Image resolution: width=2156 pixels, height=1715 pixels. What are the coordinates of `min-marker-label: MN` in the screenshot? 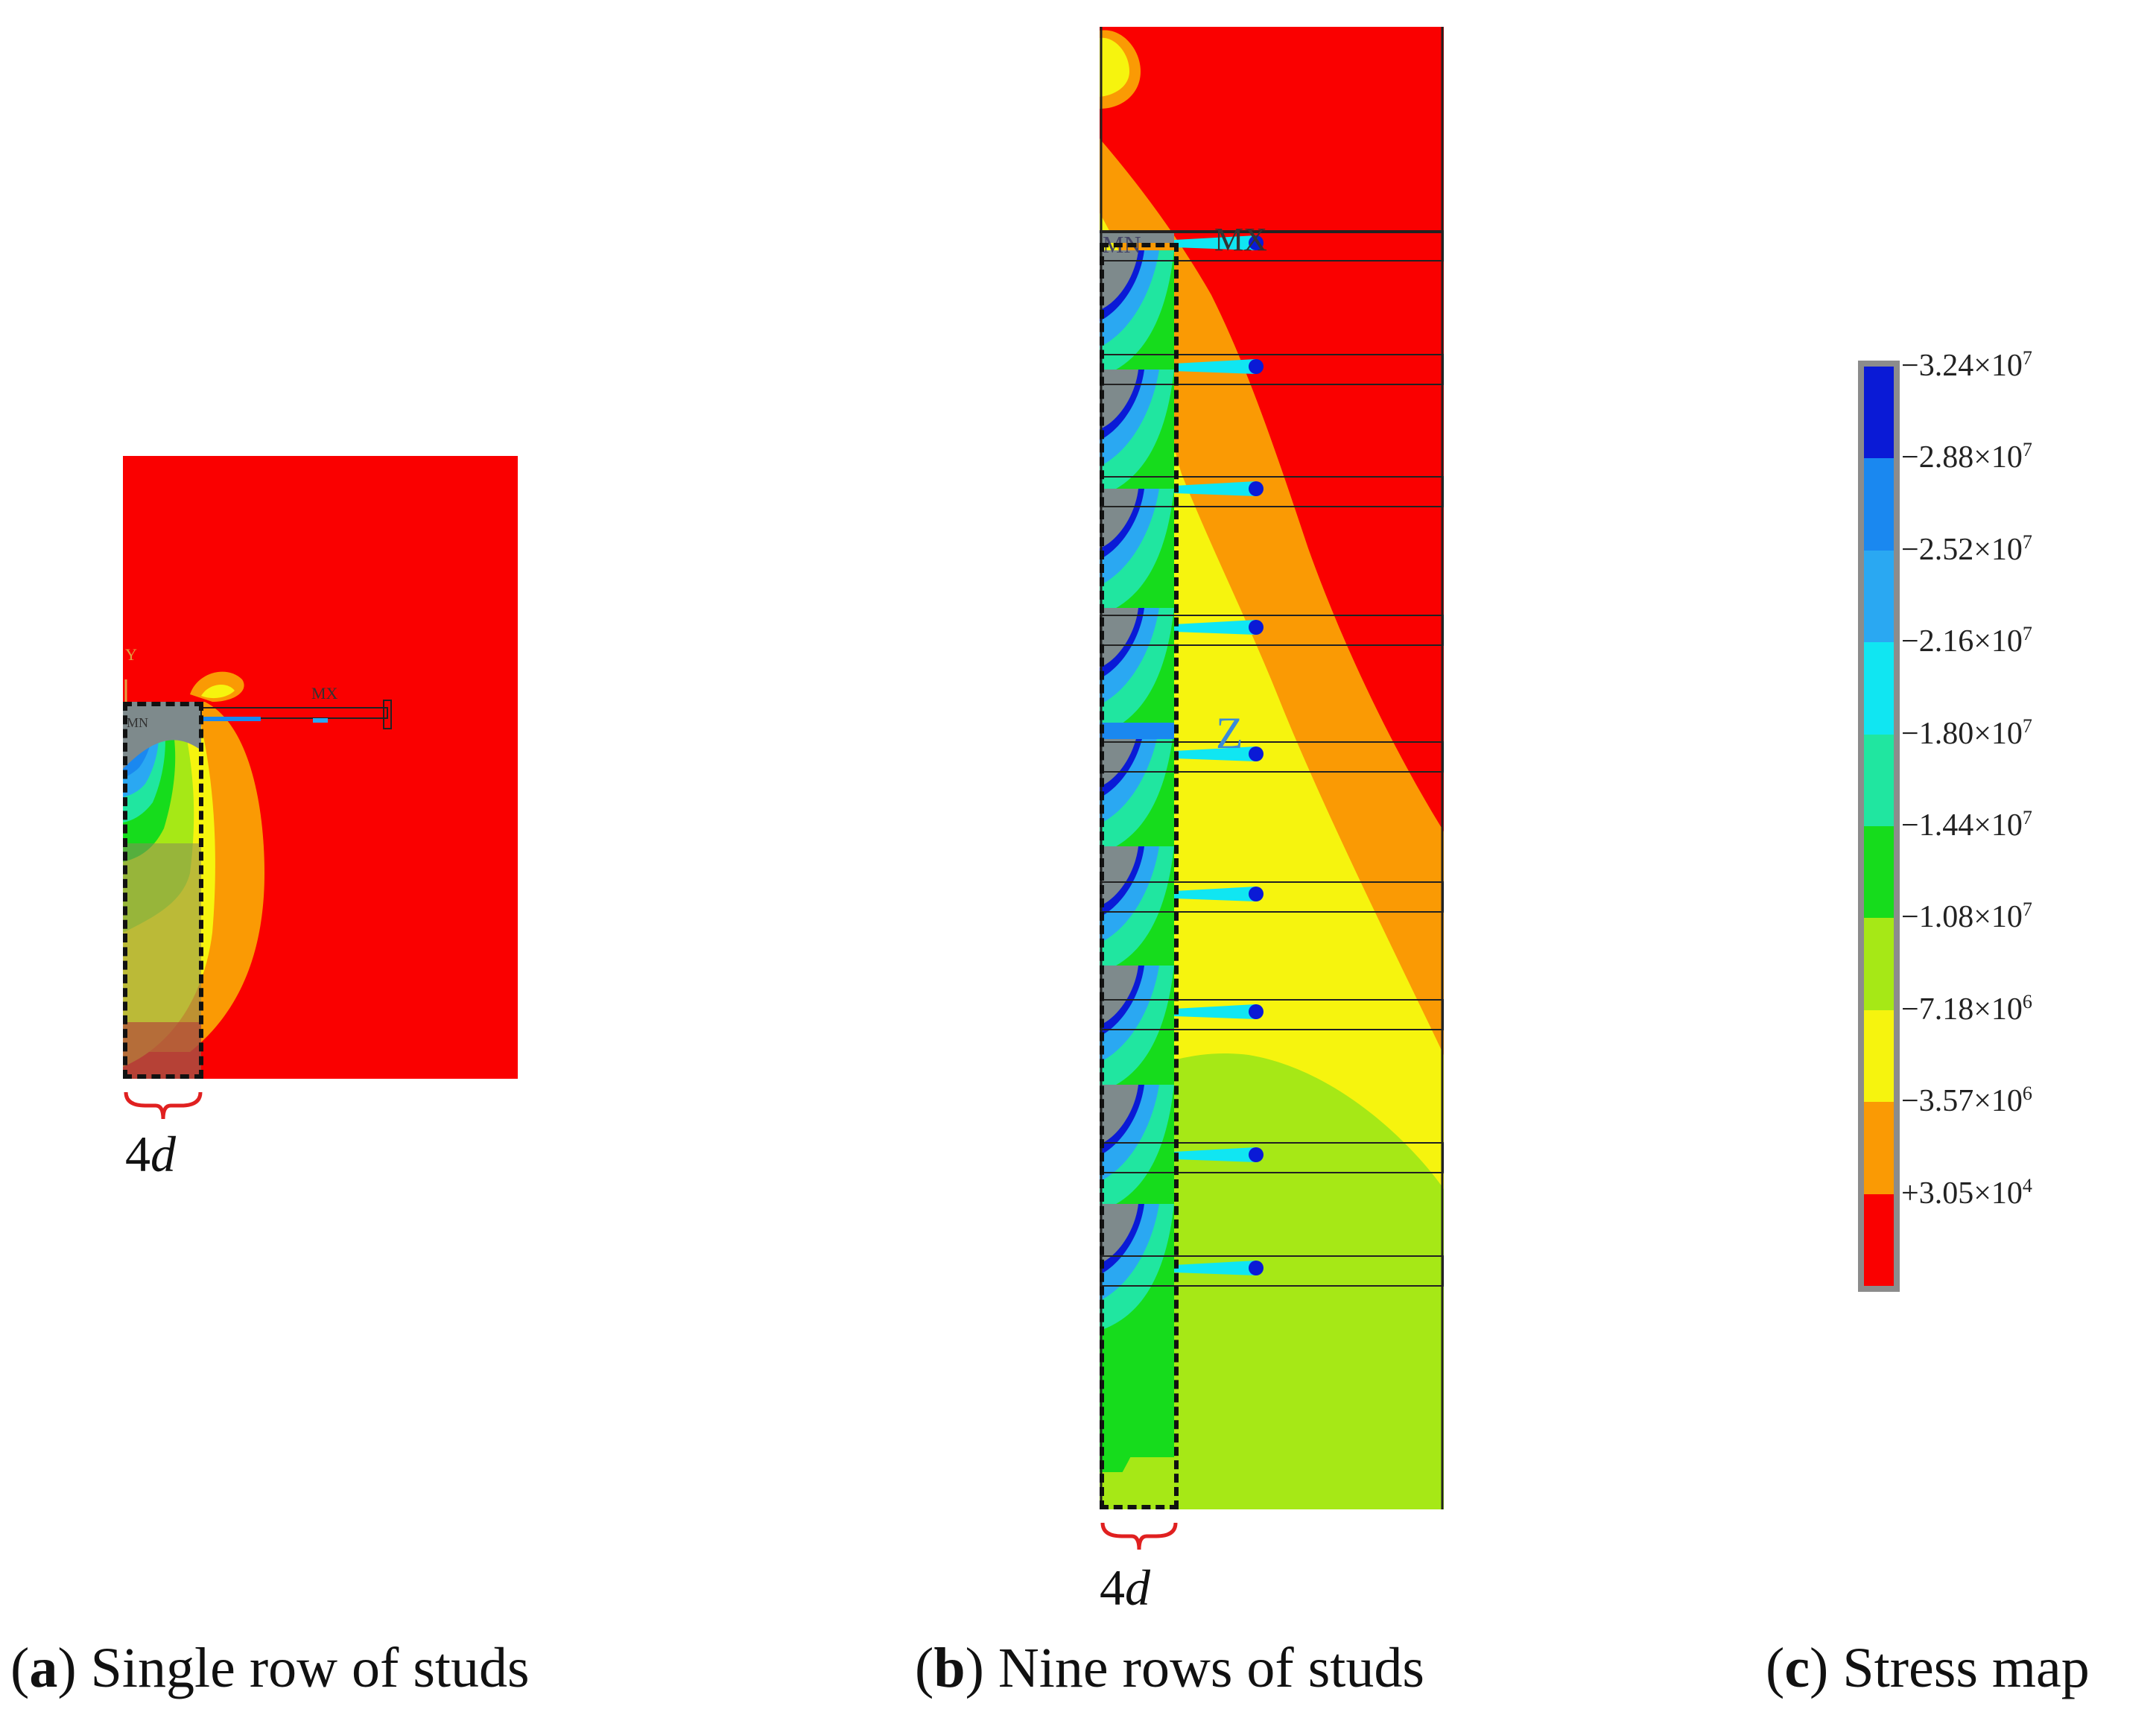 It's located at (138, 722).